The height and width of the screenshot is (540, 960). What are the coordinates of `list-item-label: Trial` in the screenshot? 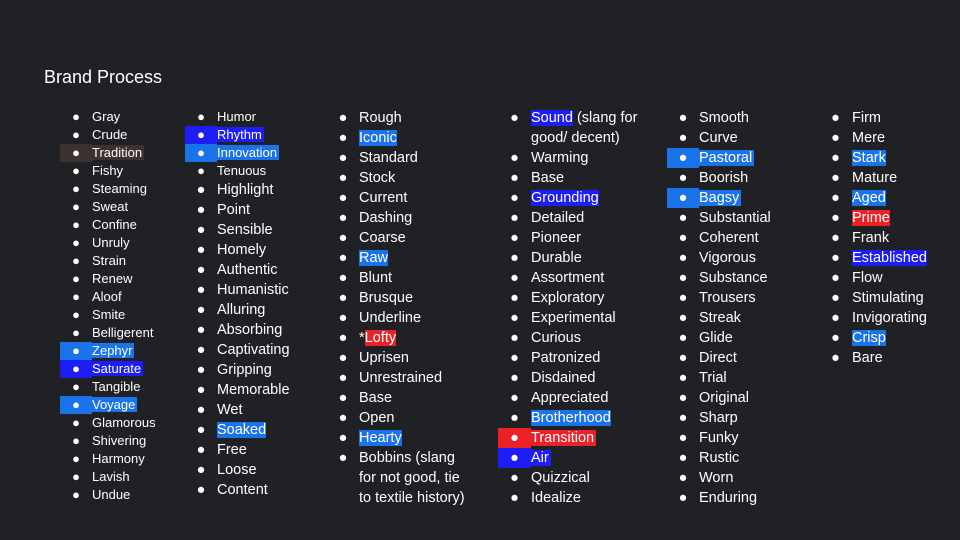 It's located at (713, 378).